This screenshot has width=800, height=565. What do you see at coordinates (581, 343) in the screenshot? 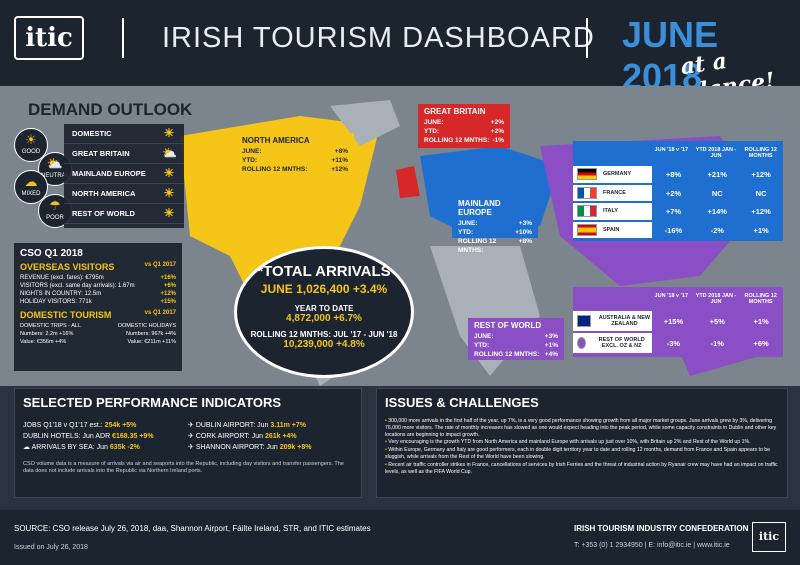
I see `globe-icon` at bounding box center [581, 343].